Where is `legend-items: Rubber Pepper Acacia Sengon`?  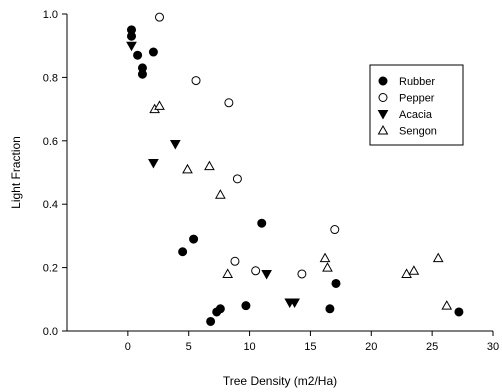
legend-items: Rubber Pepper Acacia Sengon is located at coordinates (407, 107).